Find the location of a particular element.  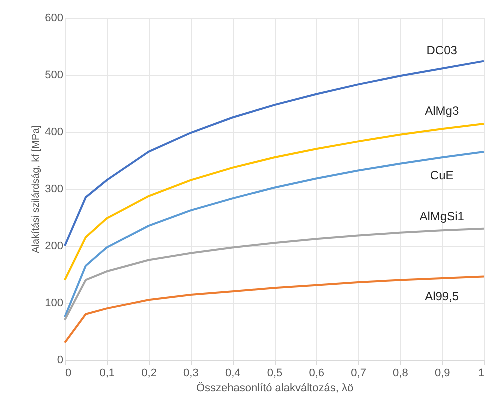

y-tick-label: 300 is located at coordinates (54, 190).